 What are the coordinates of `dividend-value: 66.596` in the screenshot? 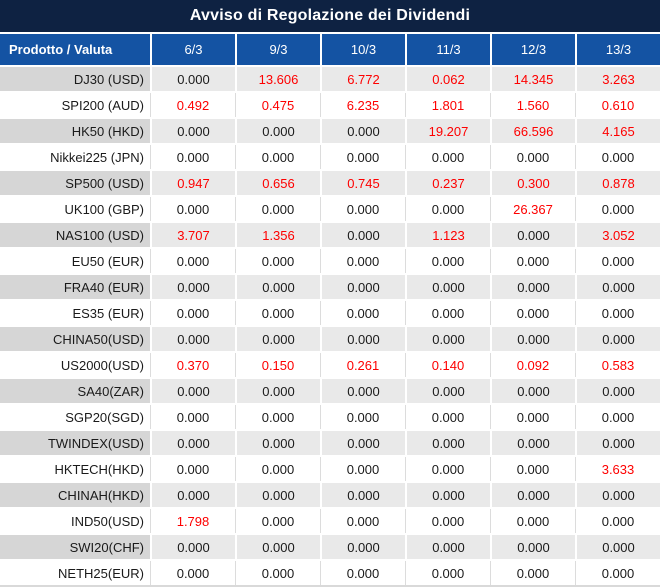 It's located at (532, 131).